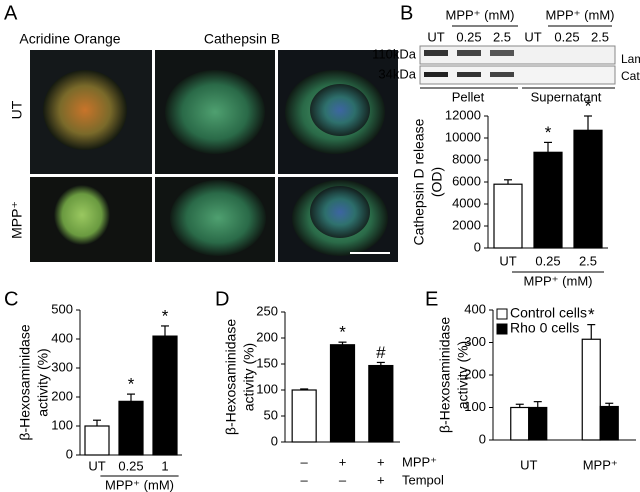 The height and width of the screenshot is (492, 640). Describe the element at coordinates (466, 202) in the screenshot. I see `y-tick-label: 4000` at that location.